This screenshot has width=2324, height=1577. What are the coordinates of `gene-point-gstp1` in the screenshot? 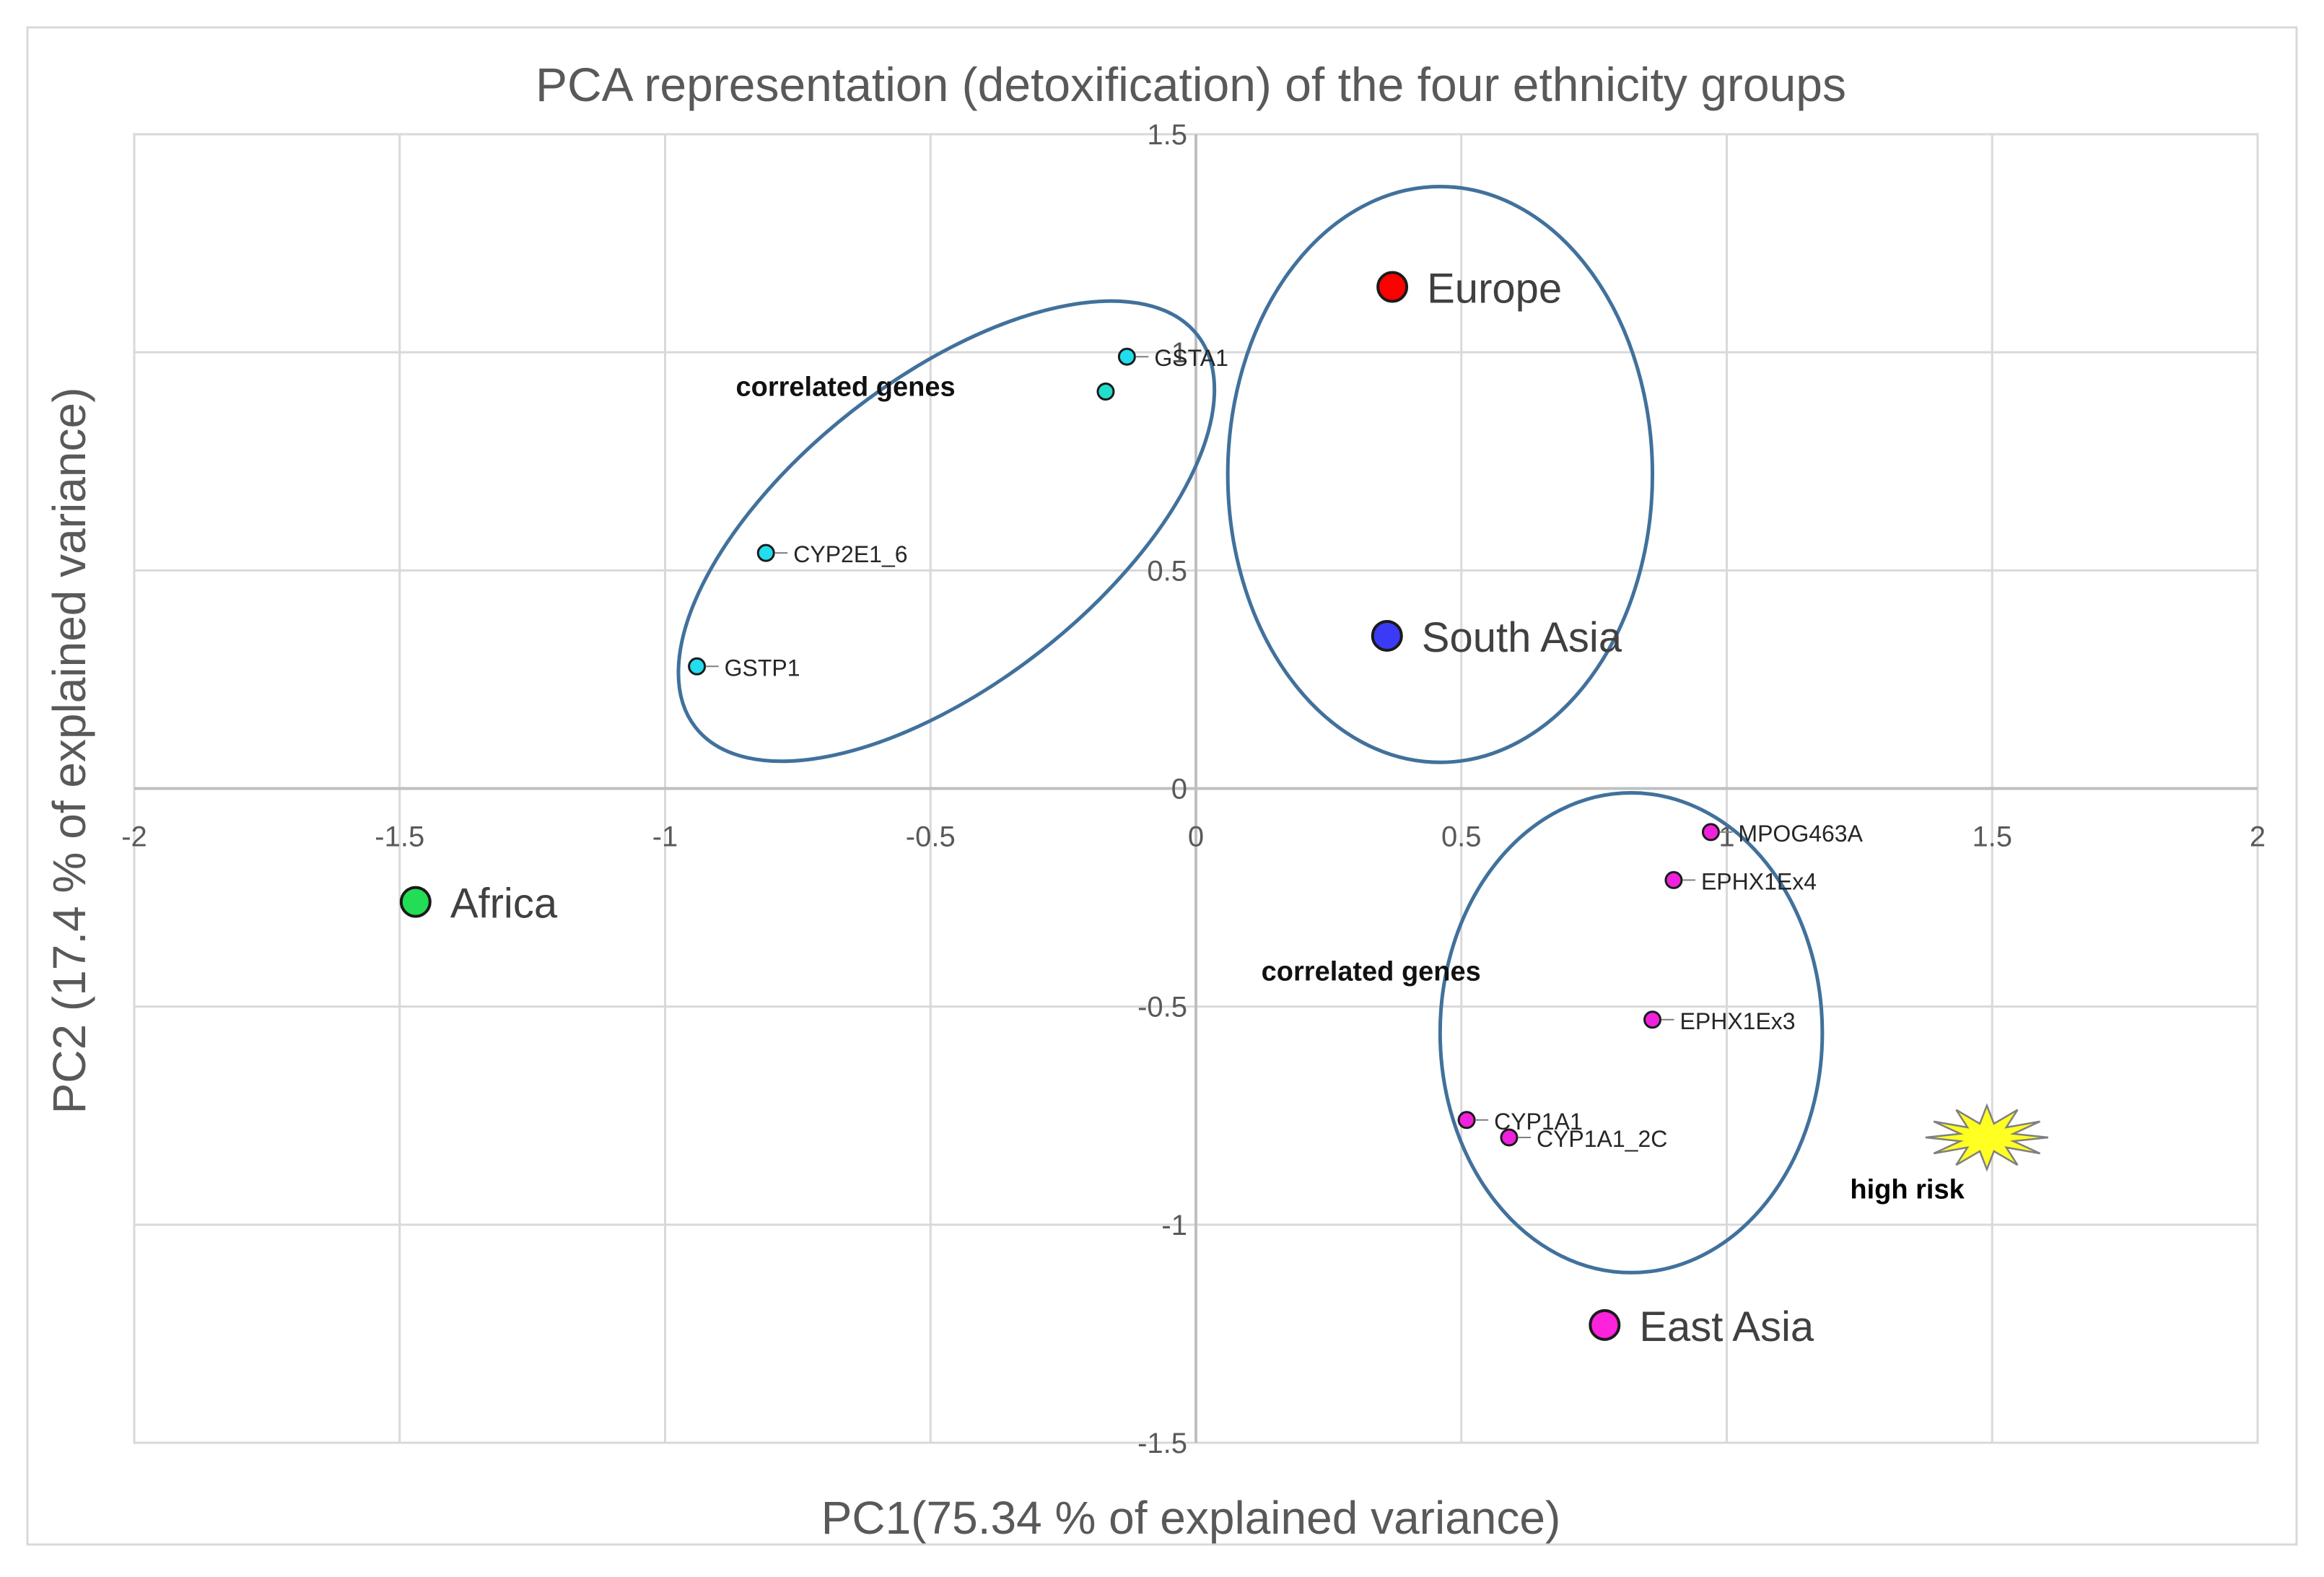 It's located at (697, 666).